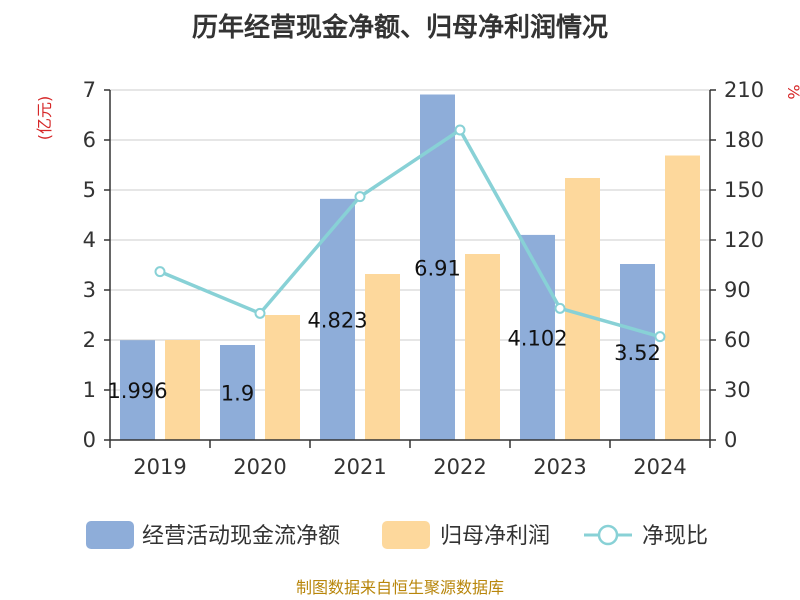 Image resolution: width=800 pixels, height=600 pixels. I want to click on x-tick-label-2023: 2023, so click(559, 467).